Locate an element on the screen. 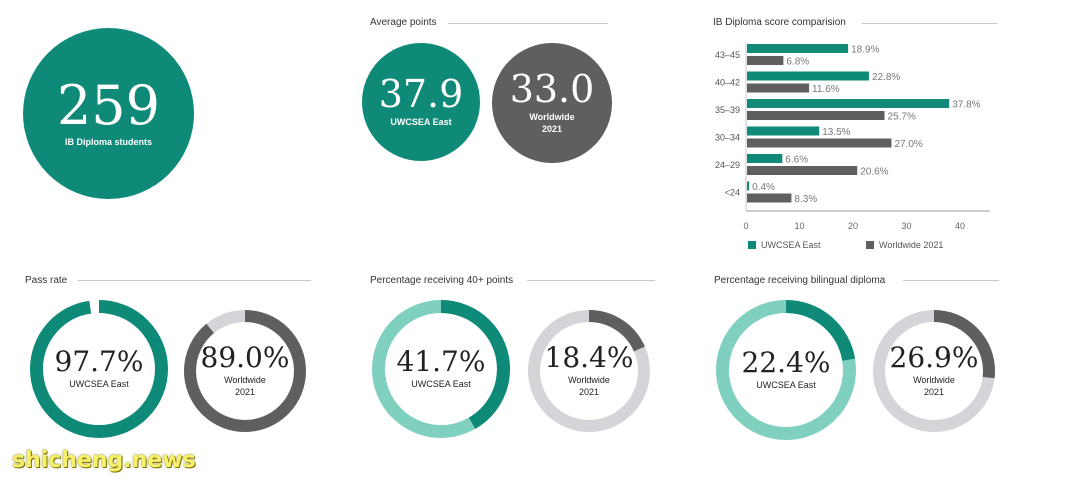 Image resolution: width=1080 pixels, height=480 pixels. avg-world-value: 33.0 is located at coordinates (552, 89).